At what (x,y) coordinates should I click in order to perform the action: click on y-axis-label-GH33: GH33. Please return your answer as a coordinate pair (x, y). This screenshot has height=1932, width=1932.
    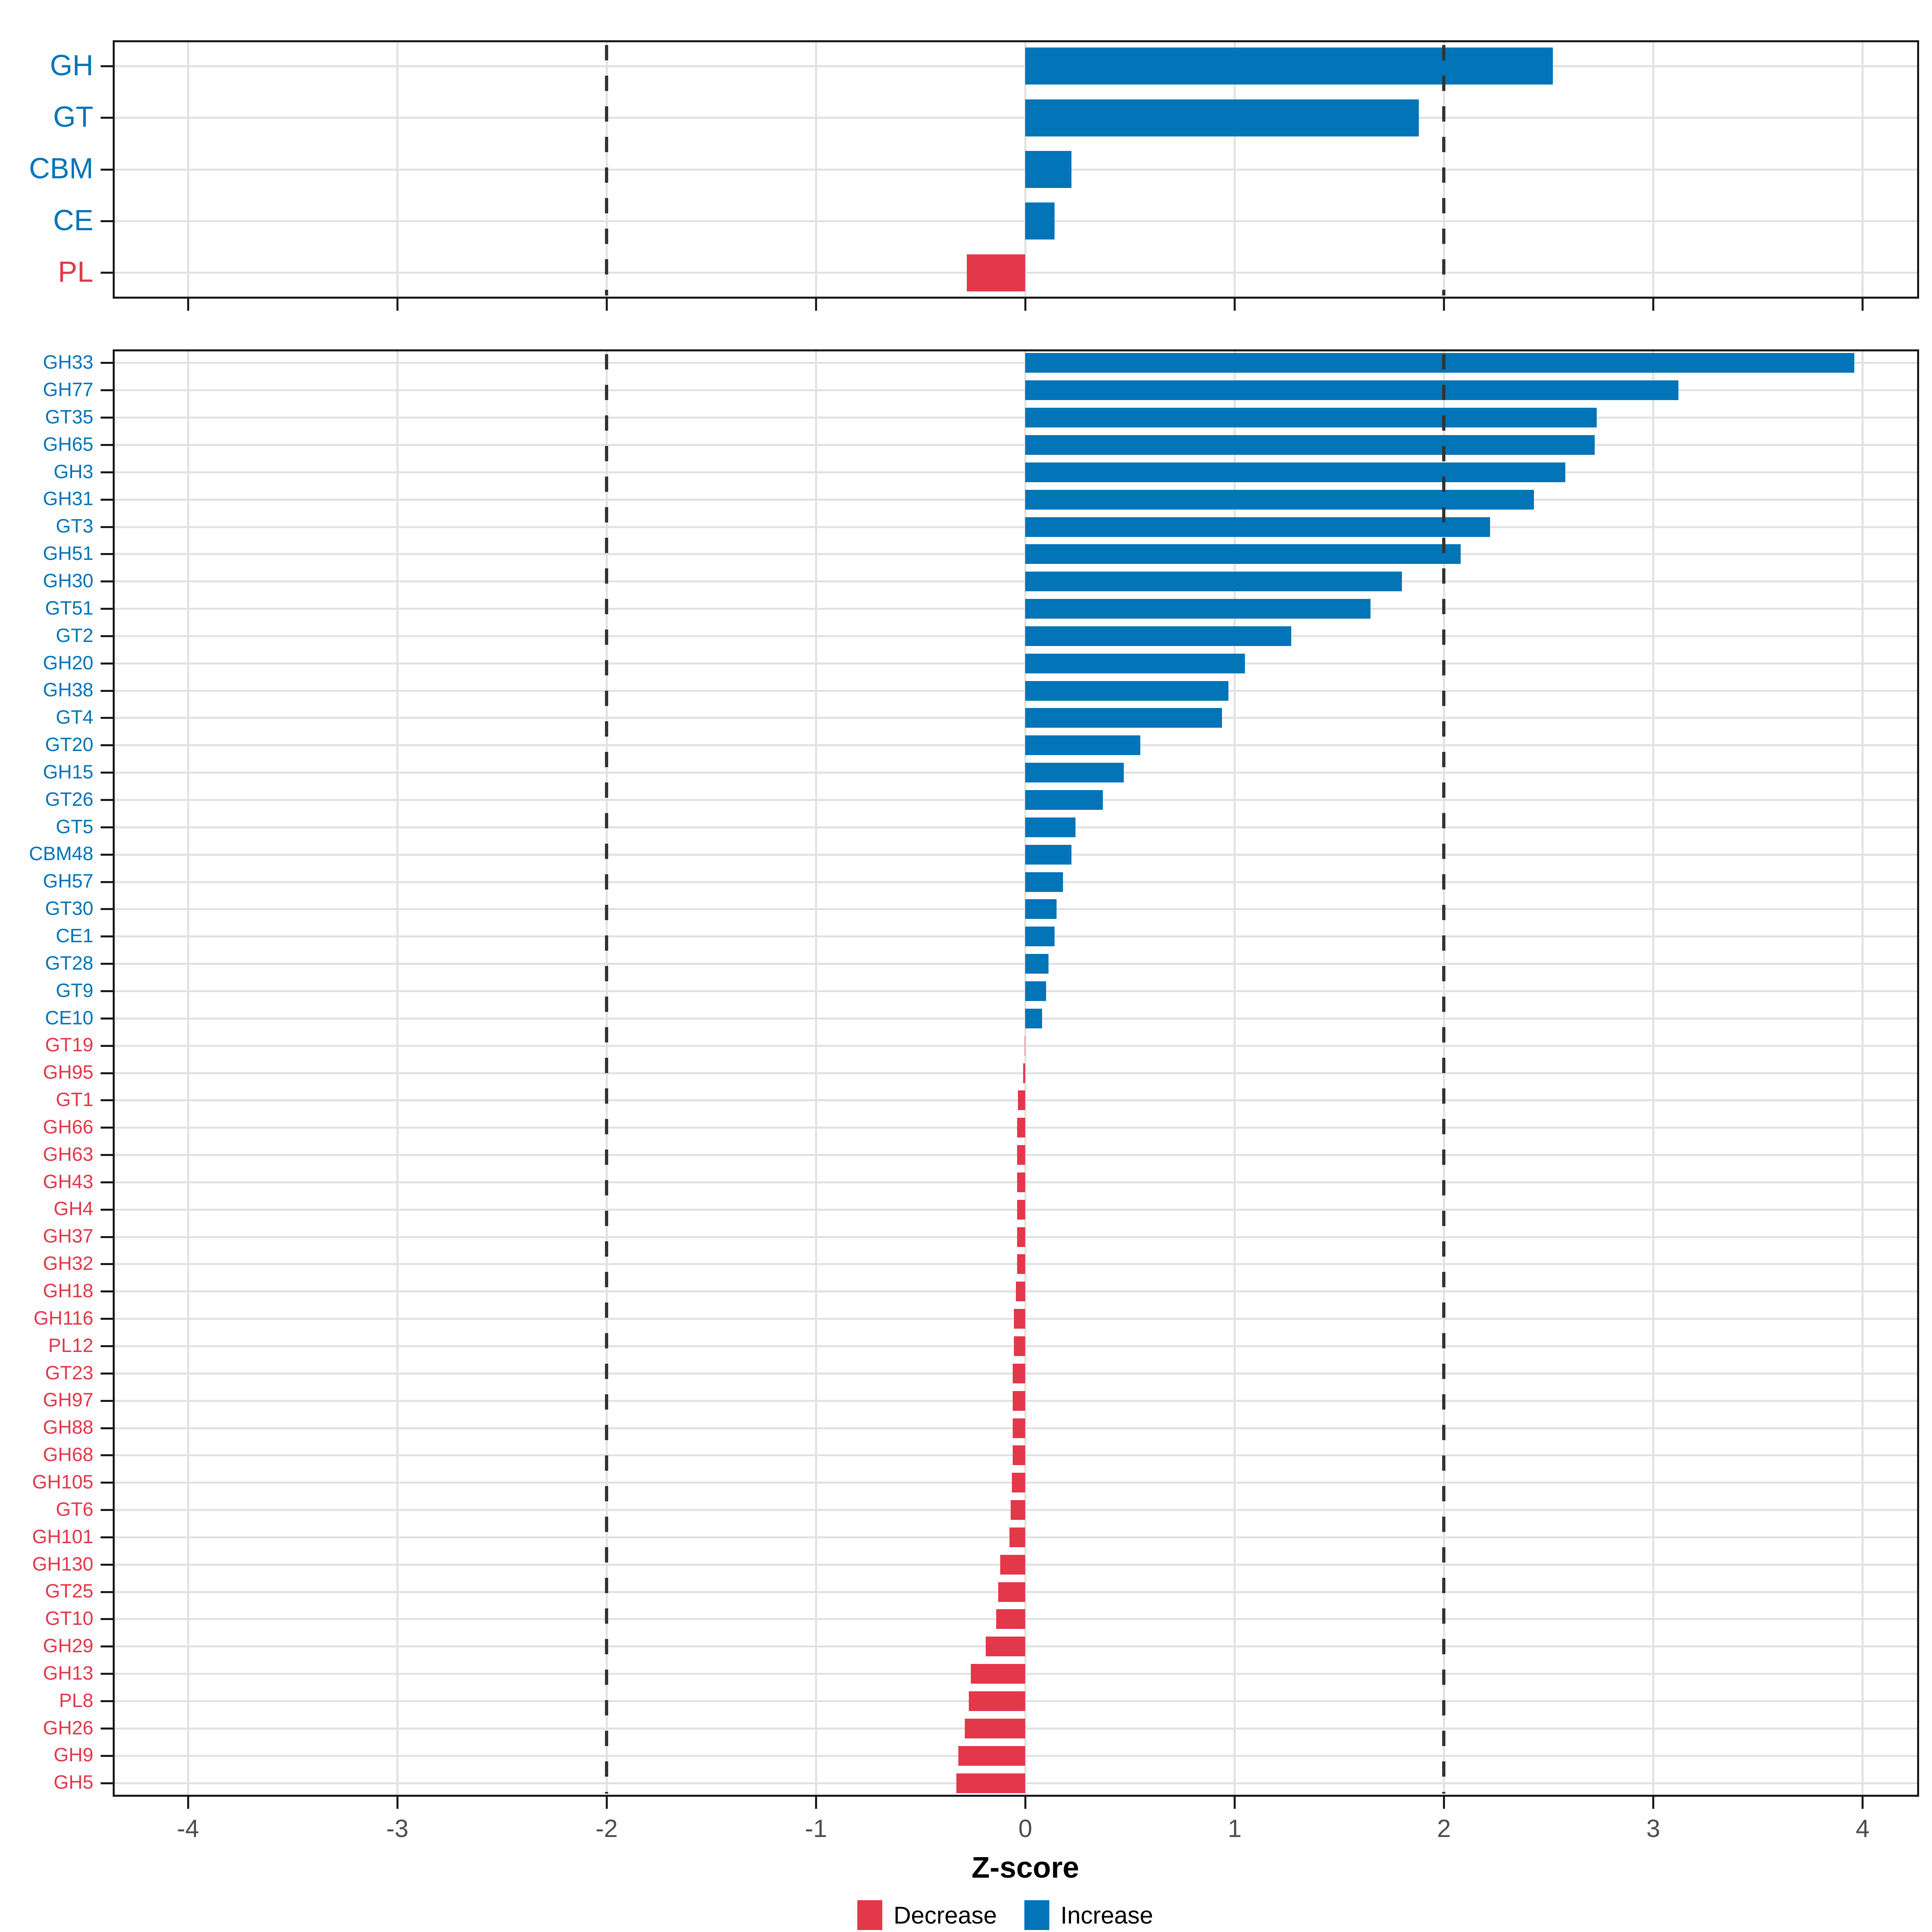
    Looking at the image, I should click on (68, 363).